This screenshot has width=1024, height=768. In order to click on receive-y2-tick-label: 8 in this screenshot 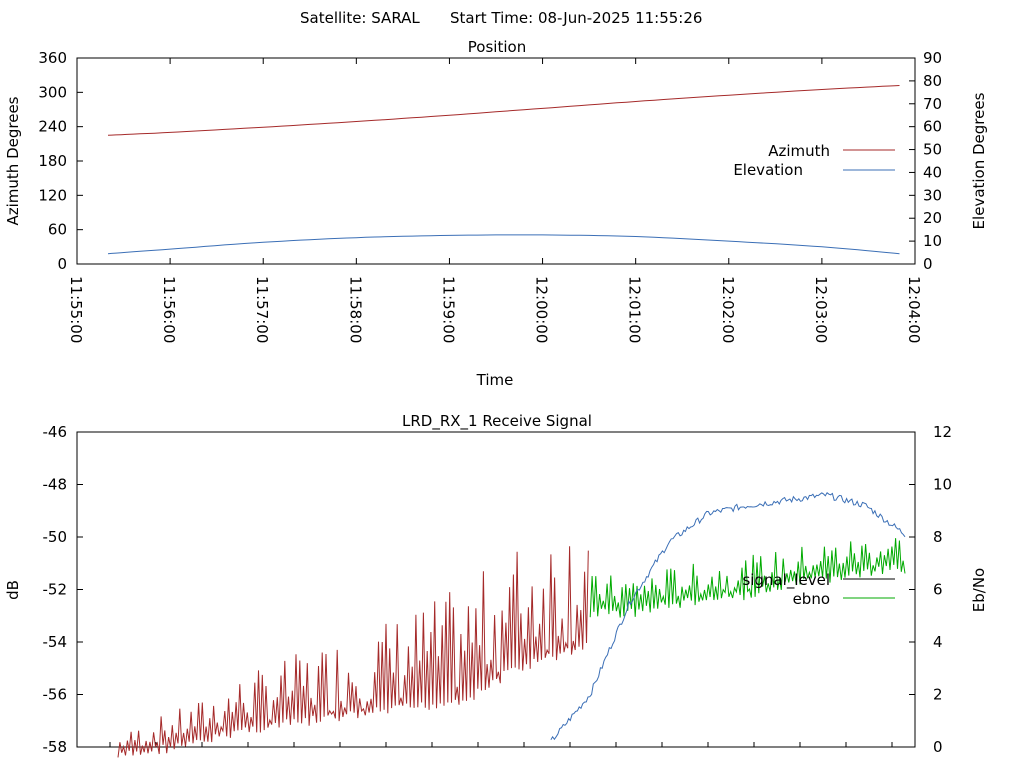, I will do `click(938, 537)`.